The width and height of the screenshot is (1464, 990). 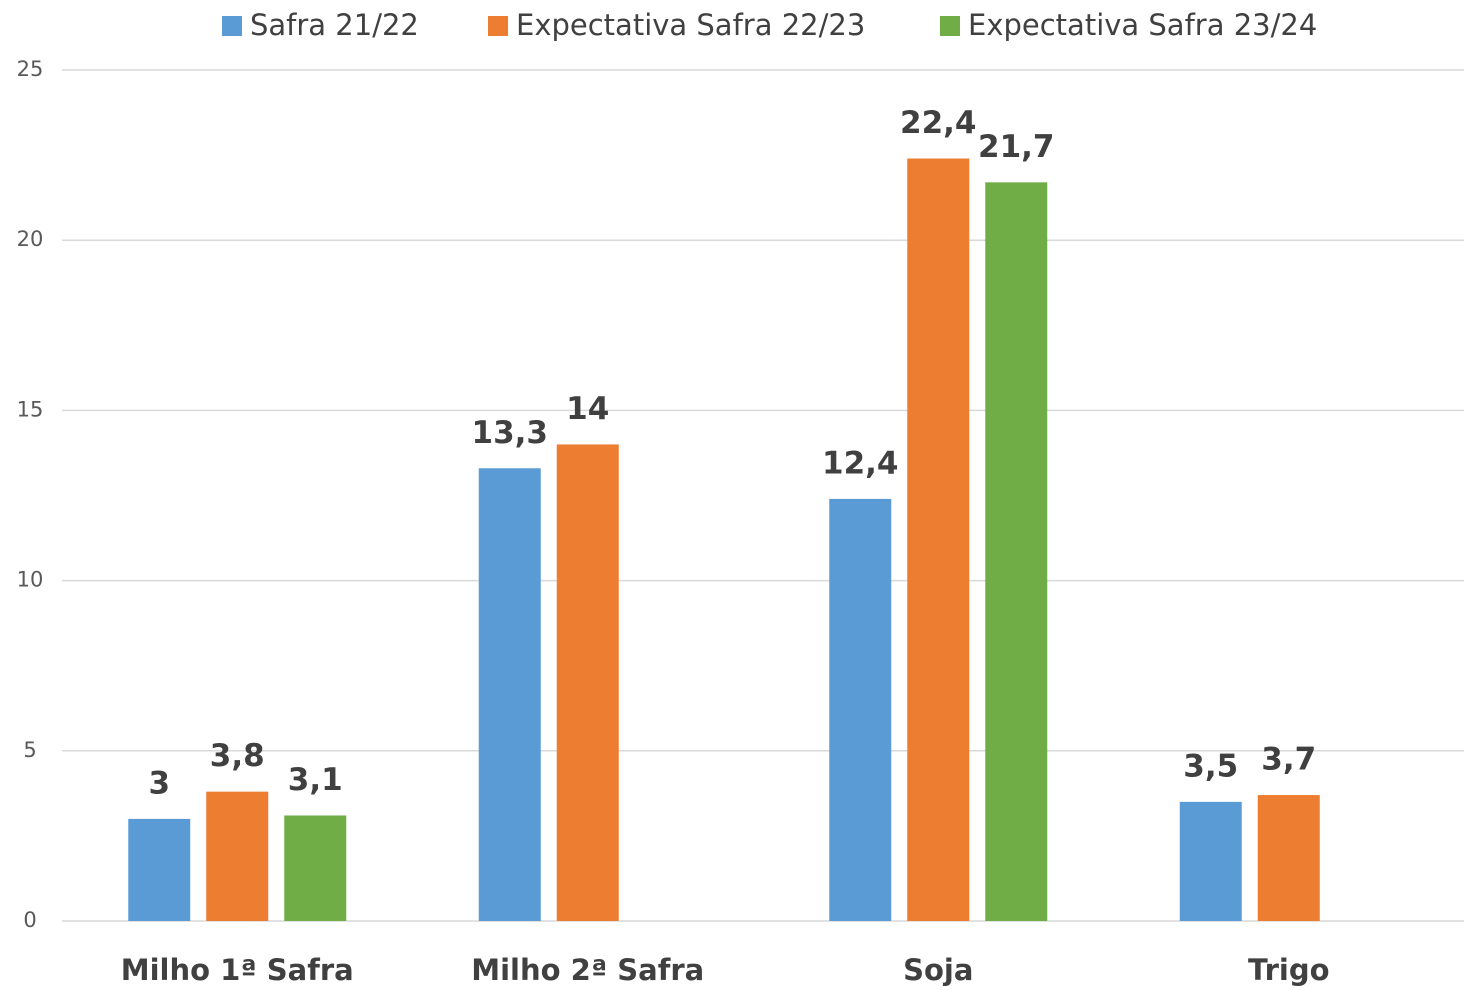 What do you see at coordinates (690, 25) in the screenshot?
I see `legend-label: Expectativa Safra 22/23` at bounding box center [690, 25].